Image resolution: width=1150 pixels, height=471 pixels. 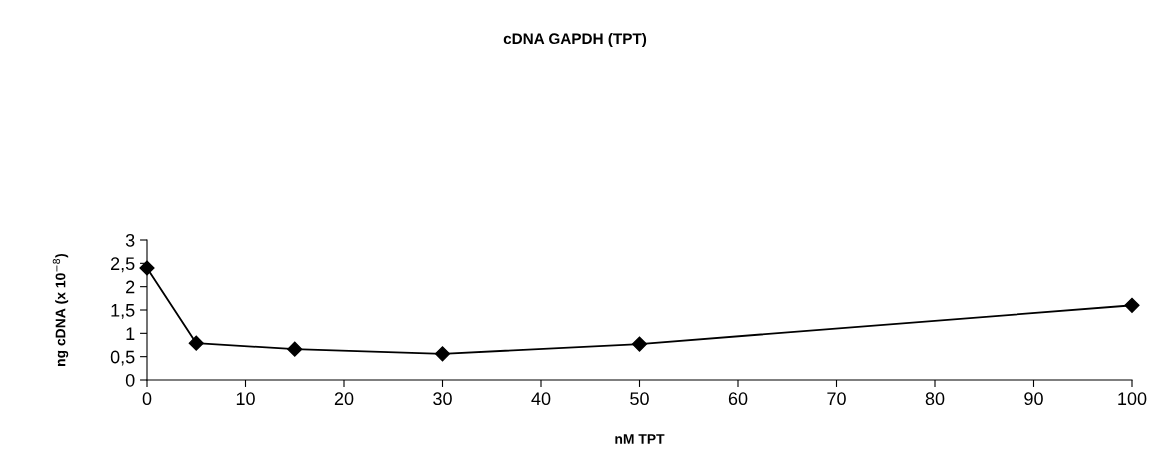 I want to click on x-tick-label: 70, so click(x=836, y=399).